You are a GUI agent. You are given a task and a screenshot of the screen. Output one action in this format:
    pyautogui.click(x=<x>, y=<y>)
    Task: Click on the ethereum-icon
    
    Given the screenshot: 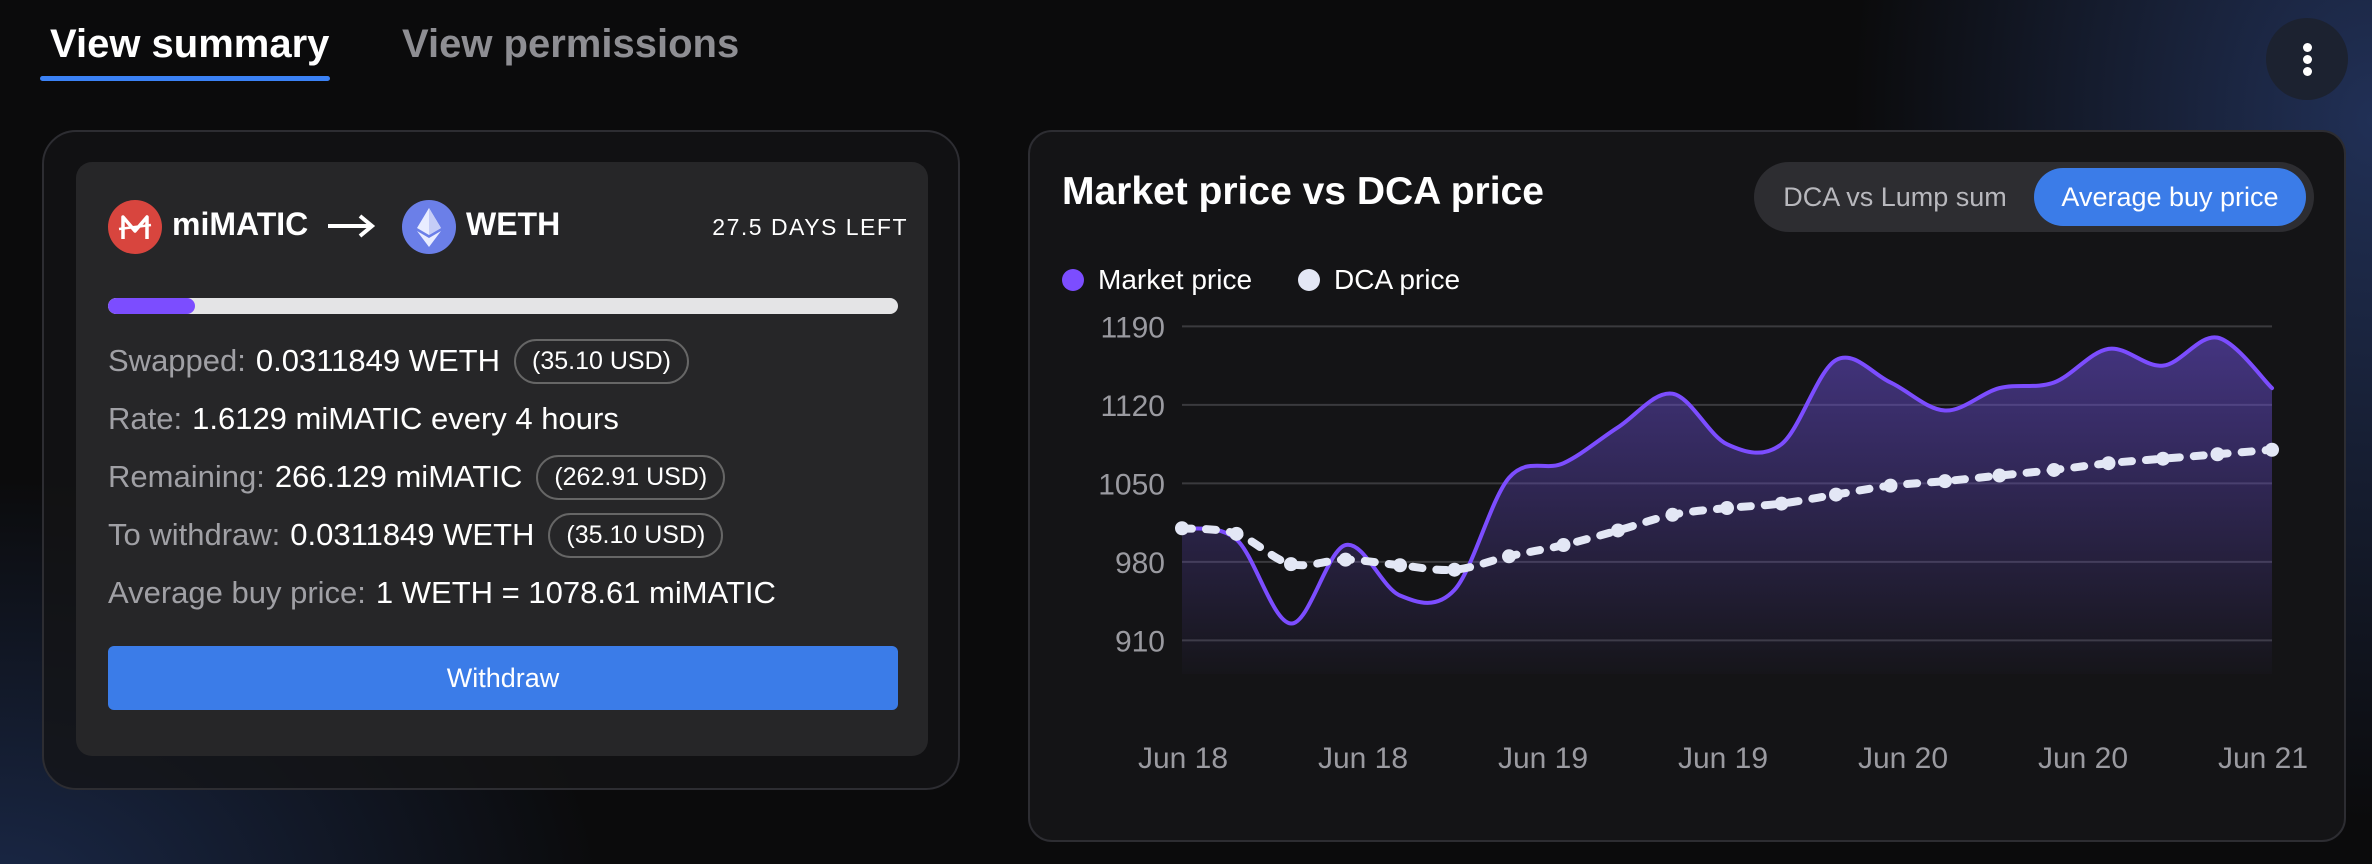 What is the action you would take?
    pyautogui.click(x=429, y=227)
    